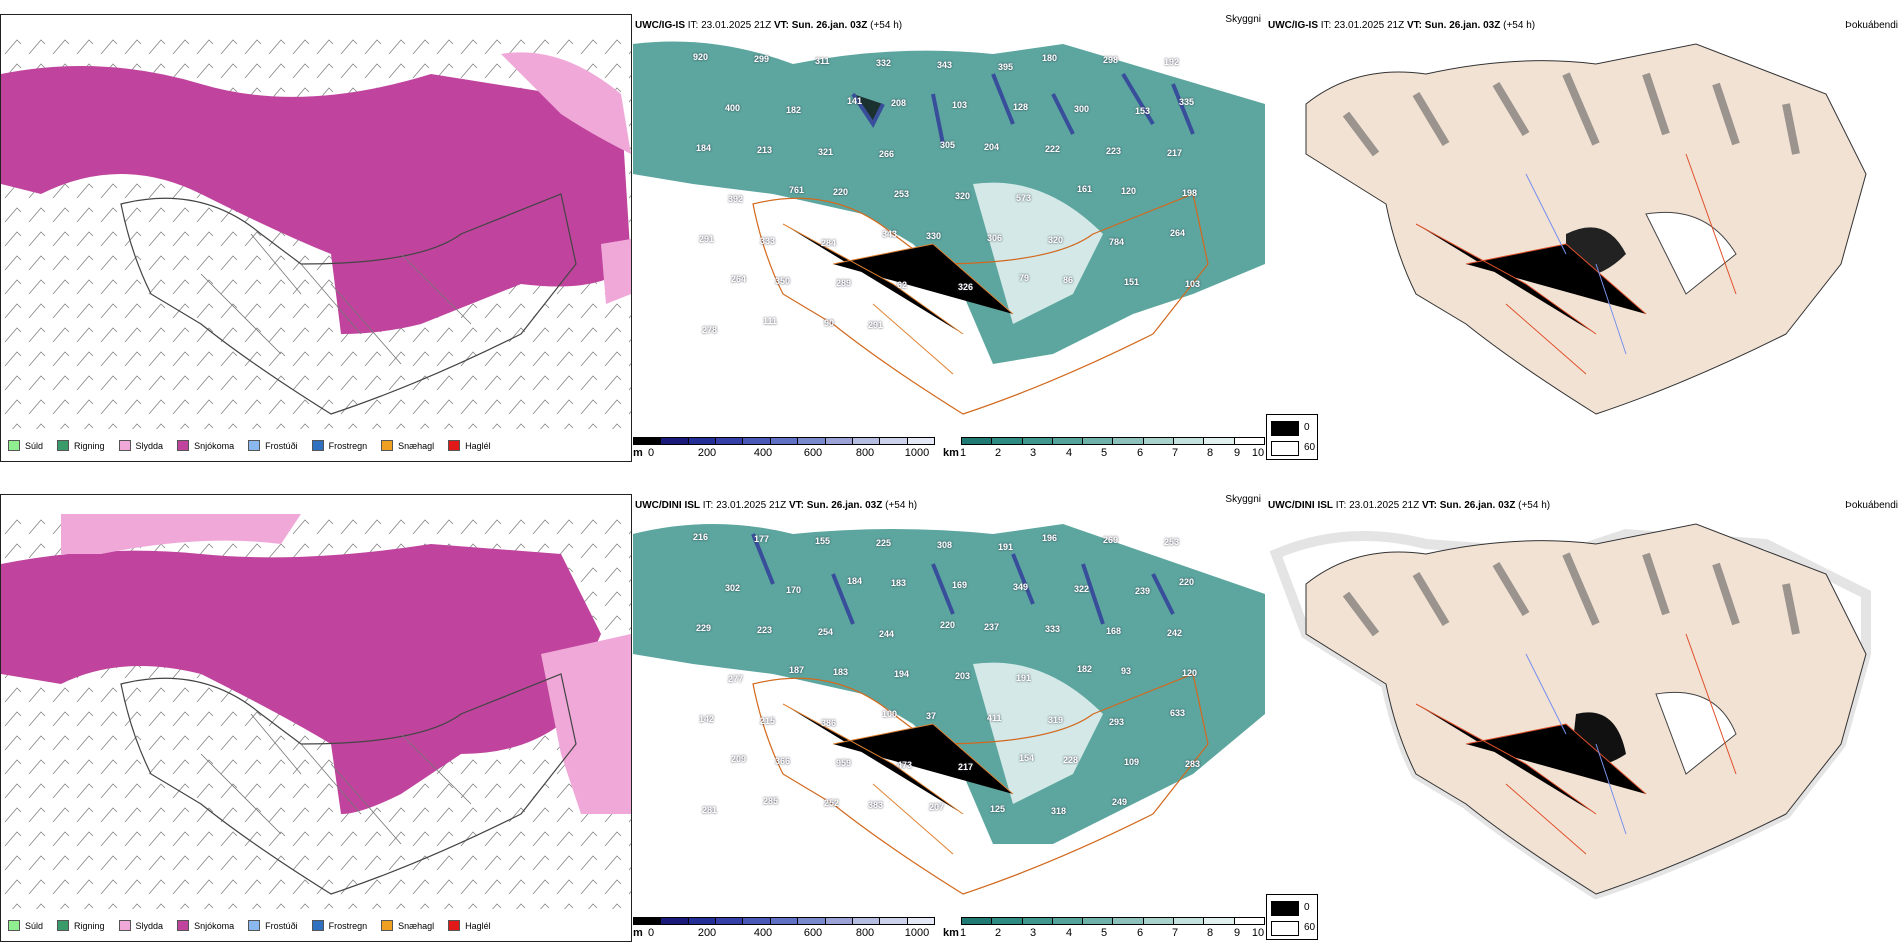 The height and width of the screenshot is (950, 1900). What do you see at coordinates (1024, 678) in the screenshot?
I see `peak-height-label: 191` at bounding box center [1024, 678].